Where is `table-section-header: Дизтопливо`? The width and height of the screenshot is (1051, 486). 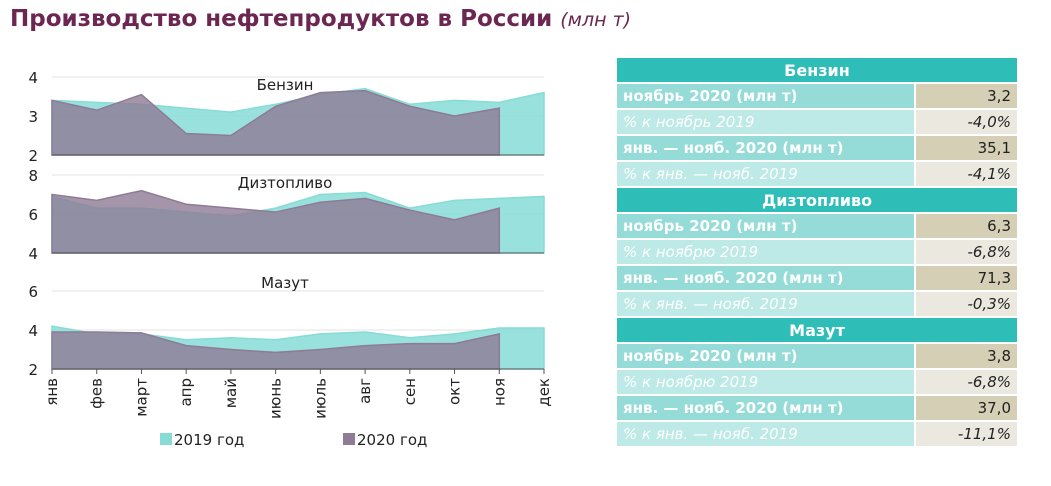 table-section-header: Дизтопливо is located at coordinates (817, 201).